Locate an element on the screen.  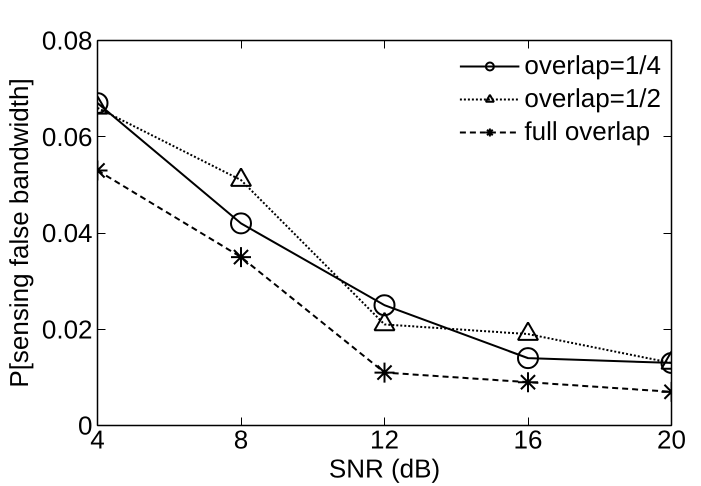
x-tick-label: 12 is located at coordinates (384, 439).